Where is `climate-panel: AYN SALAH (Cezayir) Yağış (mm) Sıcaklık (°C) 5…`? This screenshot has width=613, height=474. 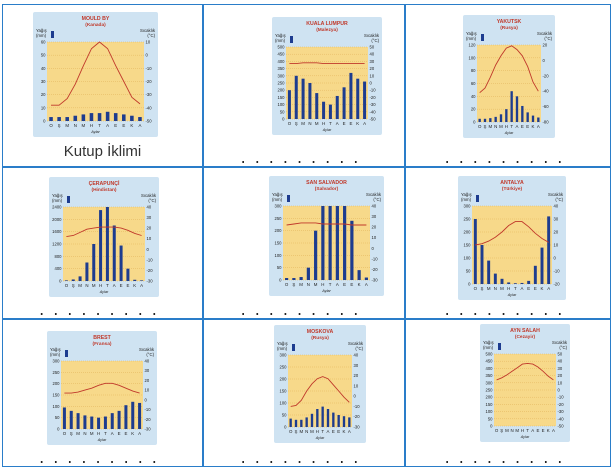
climate-panel: AYN SALAH (Cezayir) Yağış (mm) Sıcaklık (°C) 5… is located at coordinates (508, 393).